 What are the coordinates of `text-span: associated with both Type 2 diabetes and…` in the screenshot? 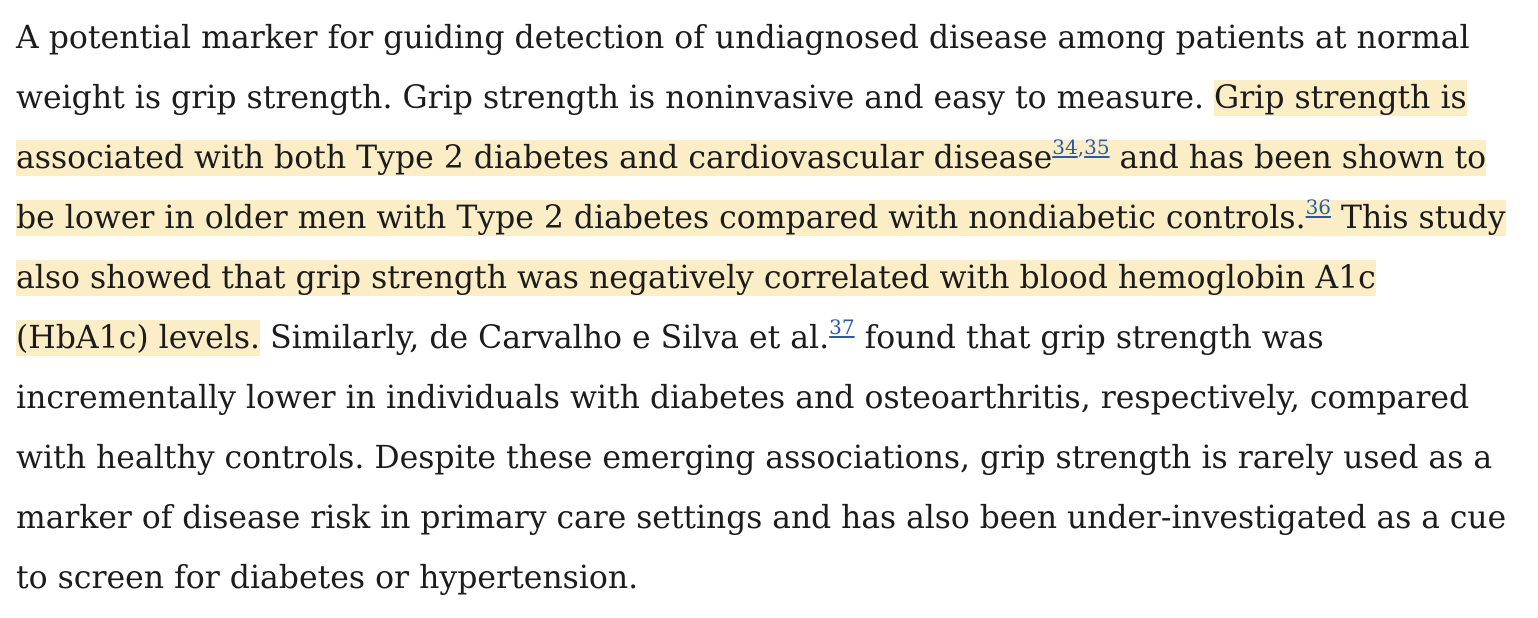 It's located at (534, 158).